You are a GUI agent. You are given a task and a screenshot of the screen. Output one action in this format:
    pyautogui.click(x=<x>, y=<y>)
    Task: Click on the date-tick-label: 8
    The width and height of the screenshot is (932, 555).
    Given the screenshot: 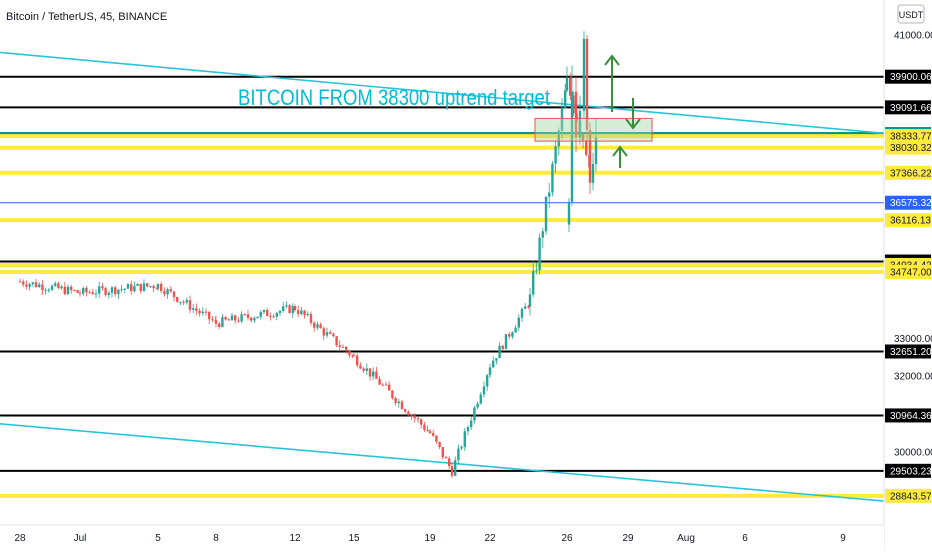 What is the action you would take?
    pyautogui.click(x=216, y=538)
    